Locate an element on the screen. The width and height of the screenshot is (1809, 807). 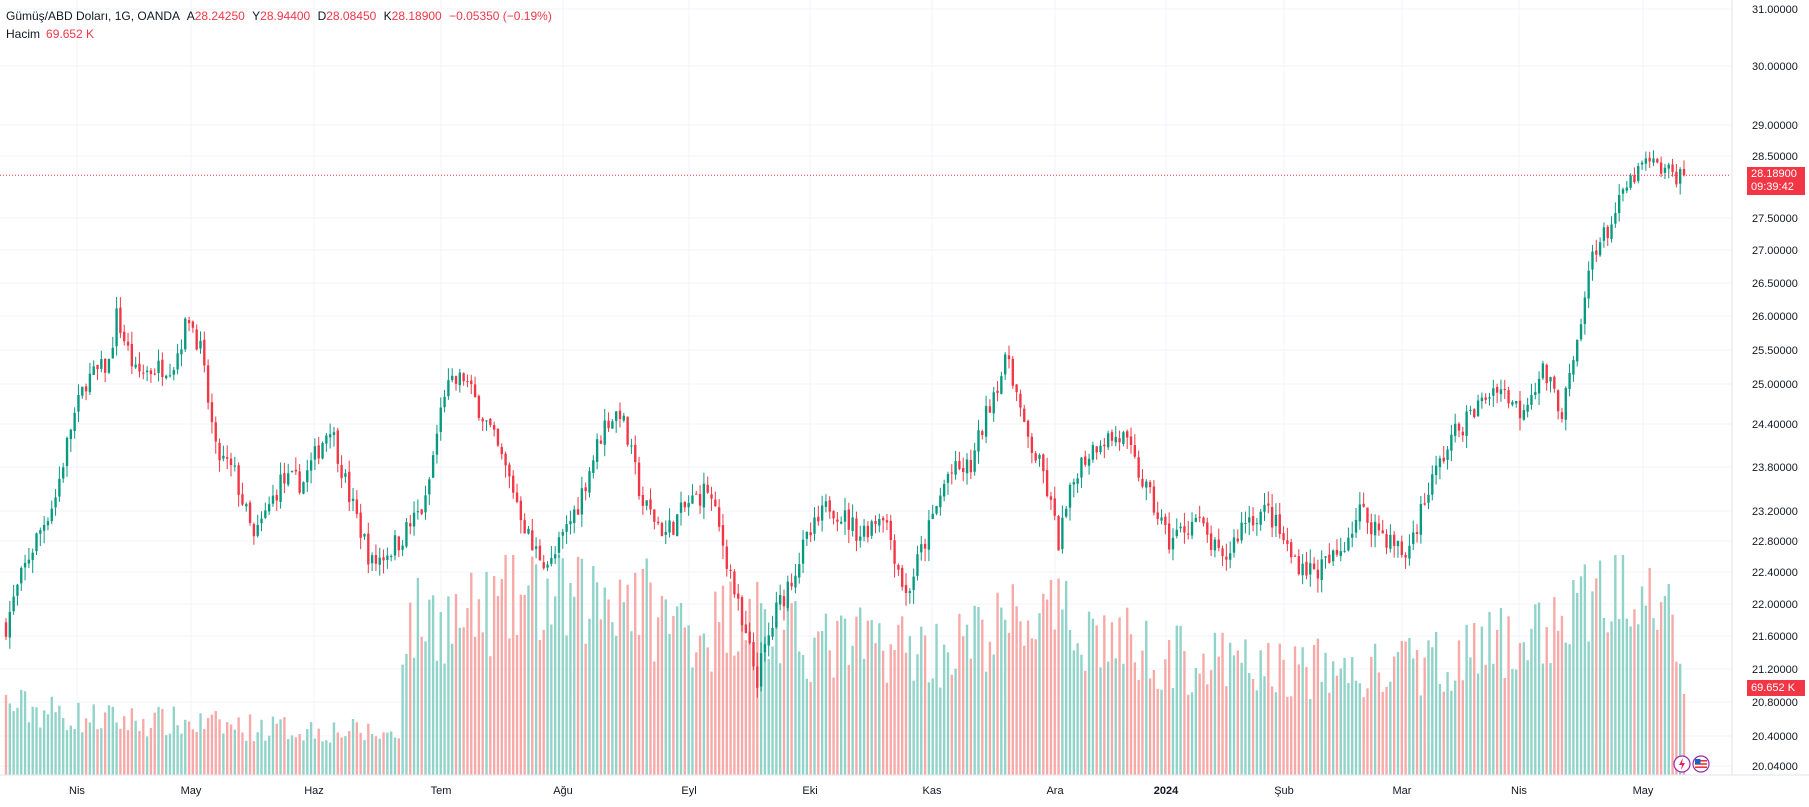
us-flag-icon is located at coordinates (1701, 764).